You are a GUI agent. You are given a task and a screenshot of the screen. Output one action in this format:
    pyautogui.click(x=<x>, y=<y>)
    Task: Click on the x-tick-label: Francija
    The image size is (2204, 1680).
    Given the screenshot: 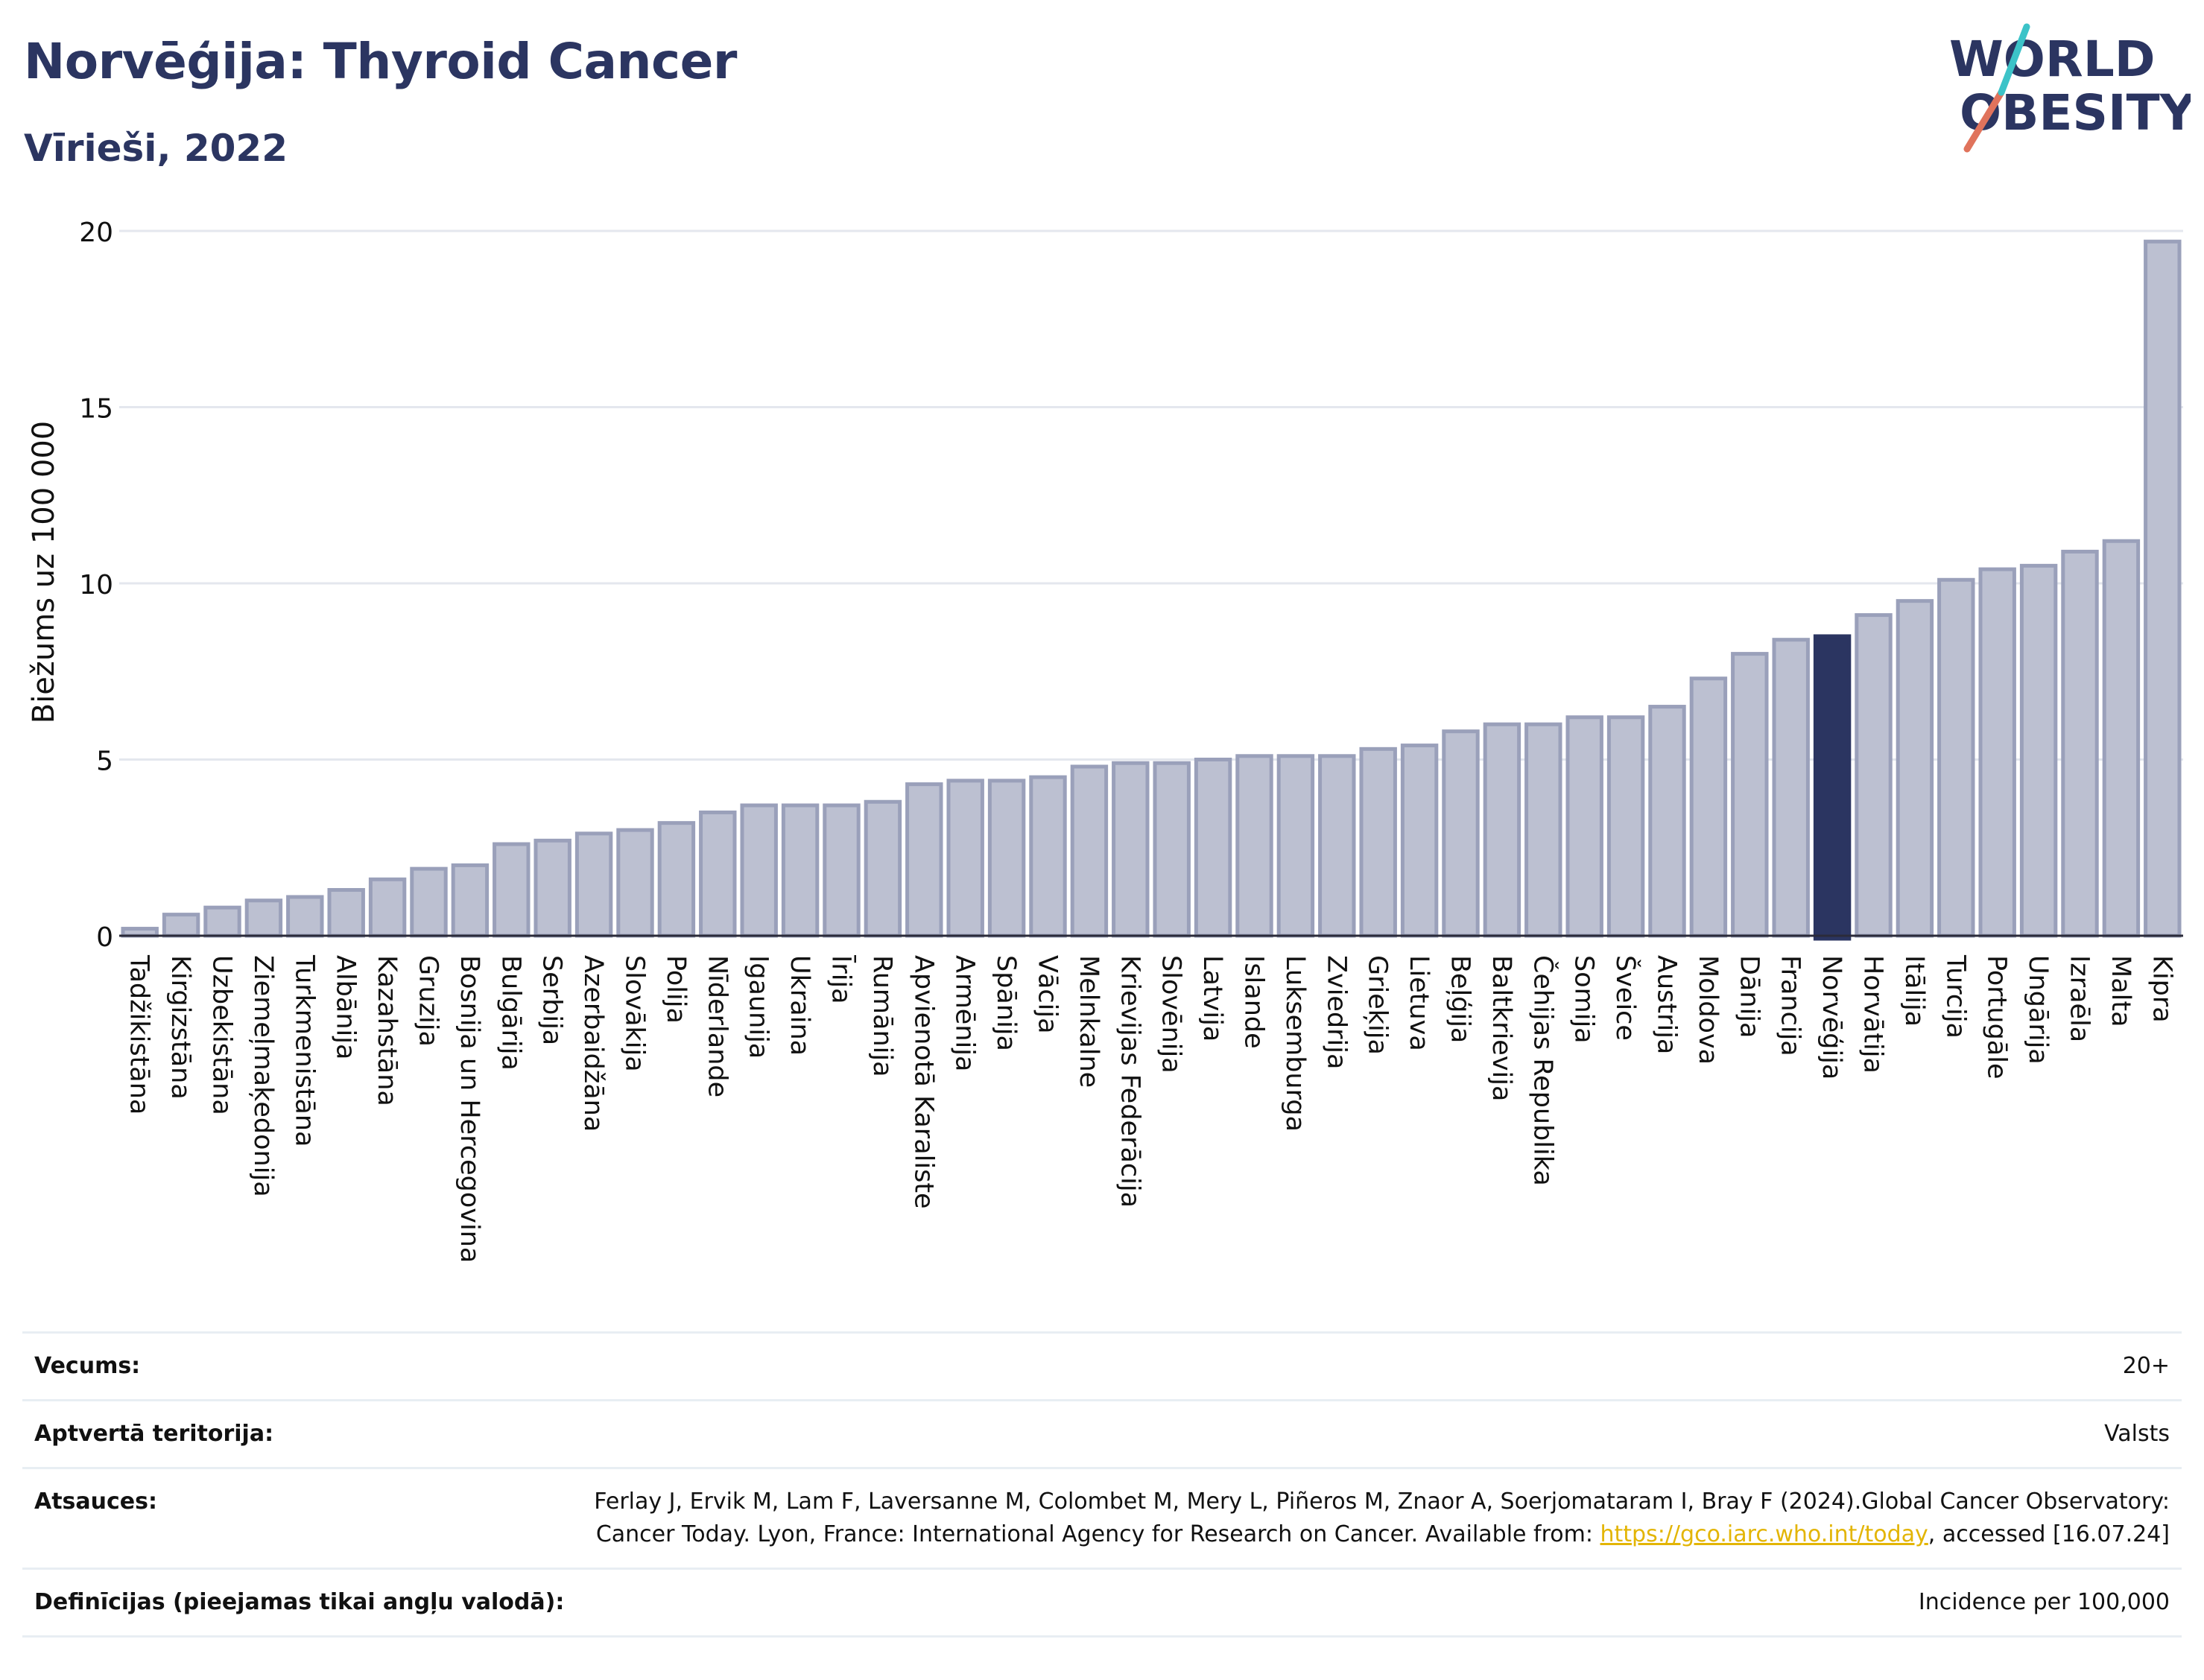 What is the action you would take?
    pyautogui.click(x=1790, y=1005)
    